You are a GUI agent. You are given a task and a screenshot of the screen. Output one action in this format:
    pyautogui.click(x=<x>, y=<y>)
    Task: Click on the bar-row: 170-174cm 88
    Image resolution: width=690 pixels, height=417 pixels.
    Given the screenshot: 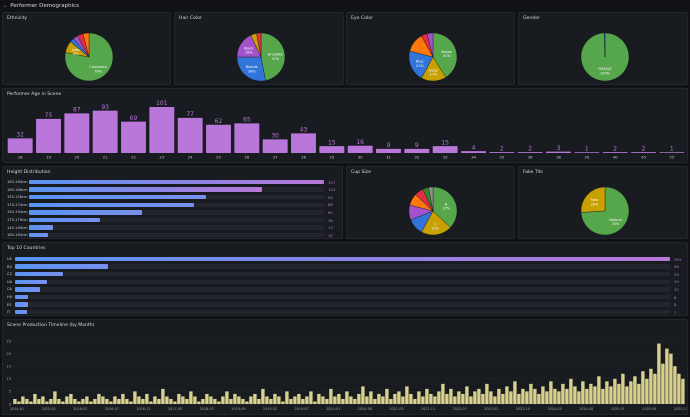 What is the action you would take?
    pyautogui.click(x=170, y=205)
    